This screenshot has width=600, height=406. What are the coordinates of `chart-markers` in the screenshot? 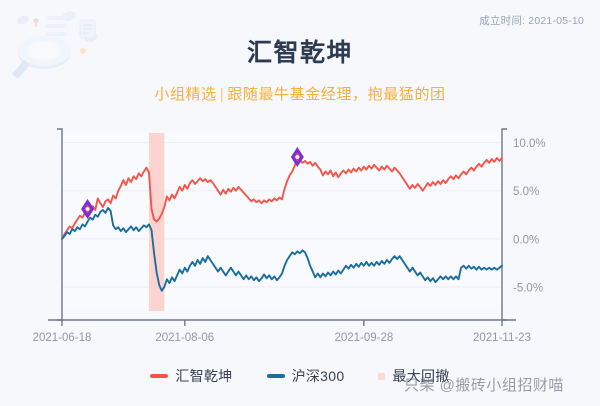 It's located at (192, 183).